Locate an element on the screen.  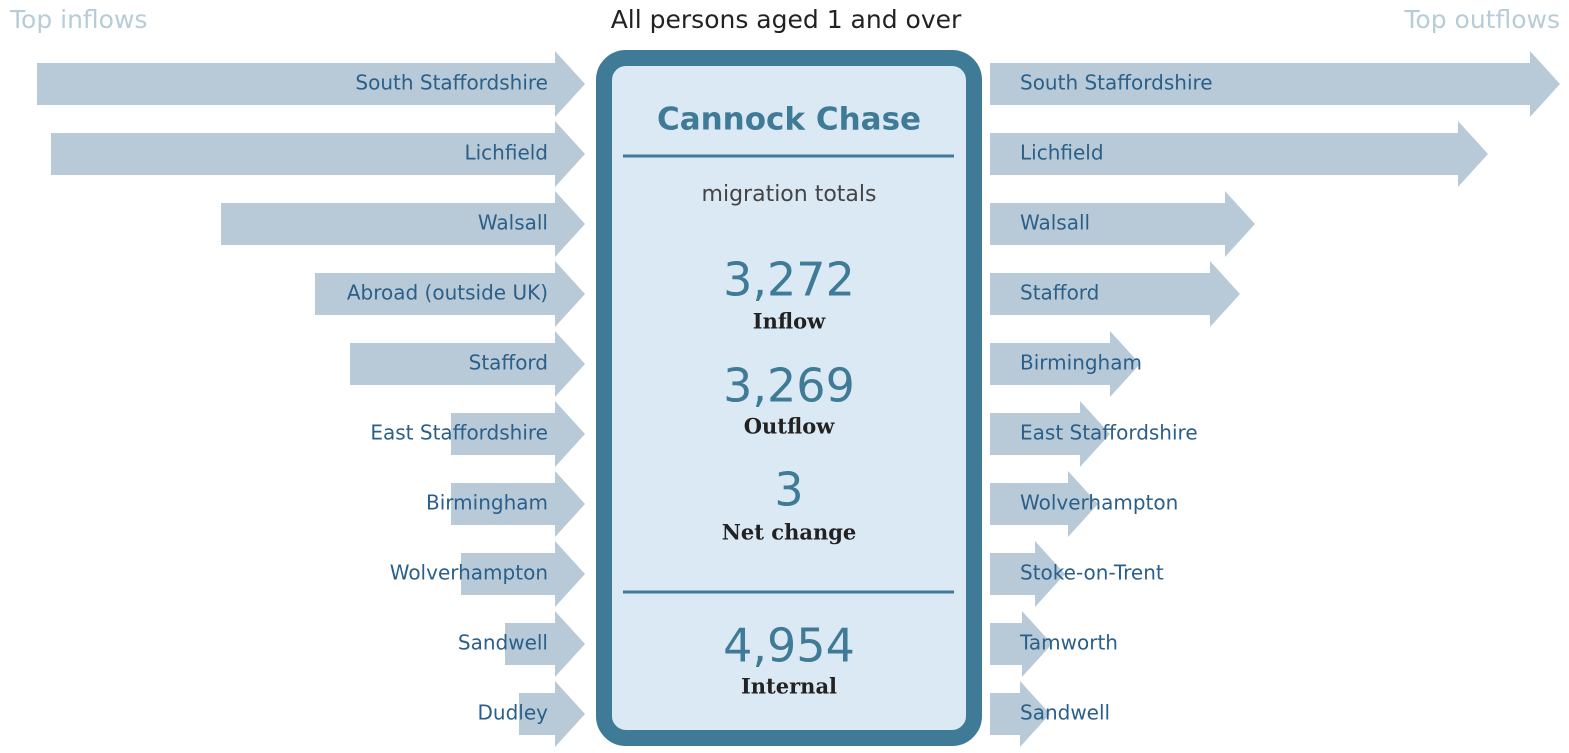
outflow-name: South Staffordshire is located at coordinates (1116, 83).